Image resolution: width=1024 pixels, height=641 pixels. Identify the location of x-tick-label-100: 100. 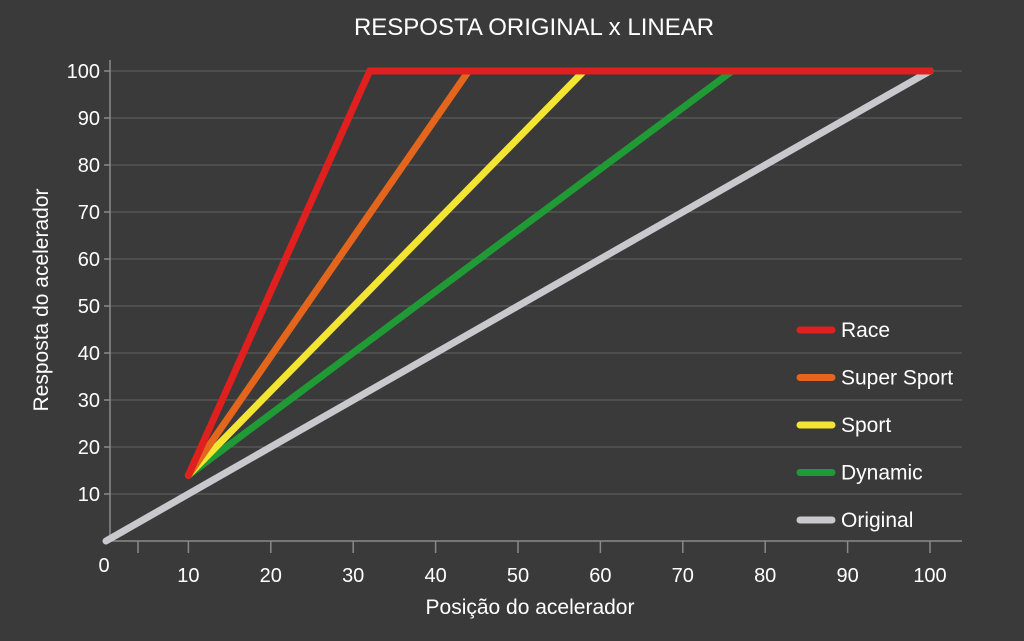
(929, 576).